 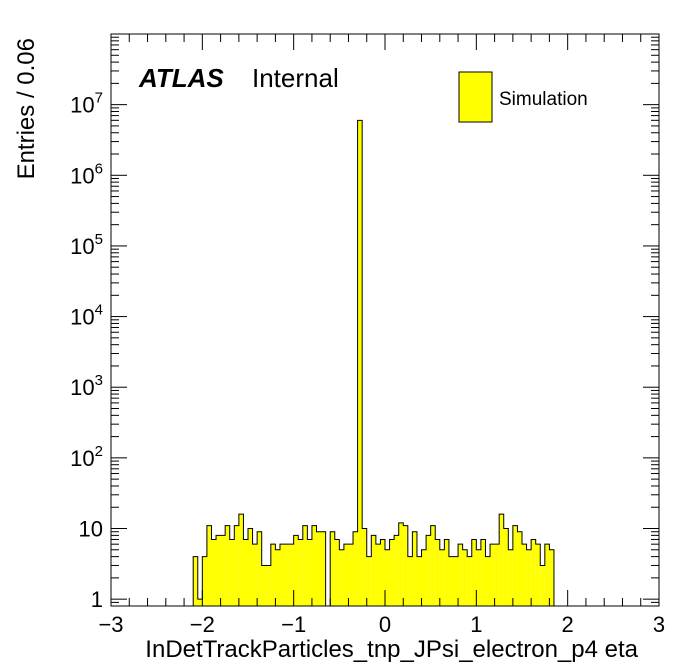 I want to click on y-tick-label: 10³, so click(x=86, y=386).